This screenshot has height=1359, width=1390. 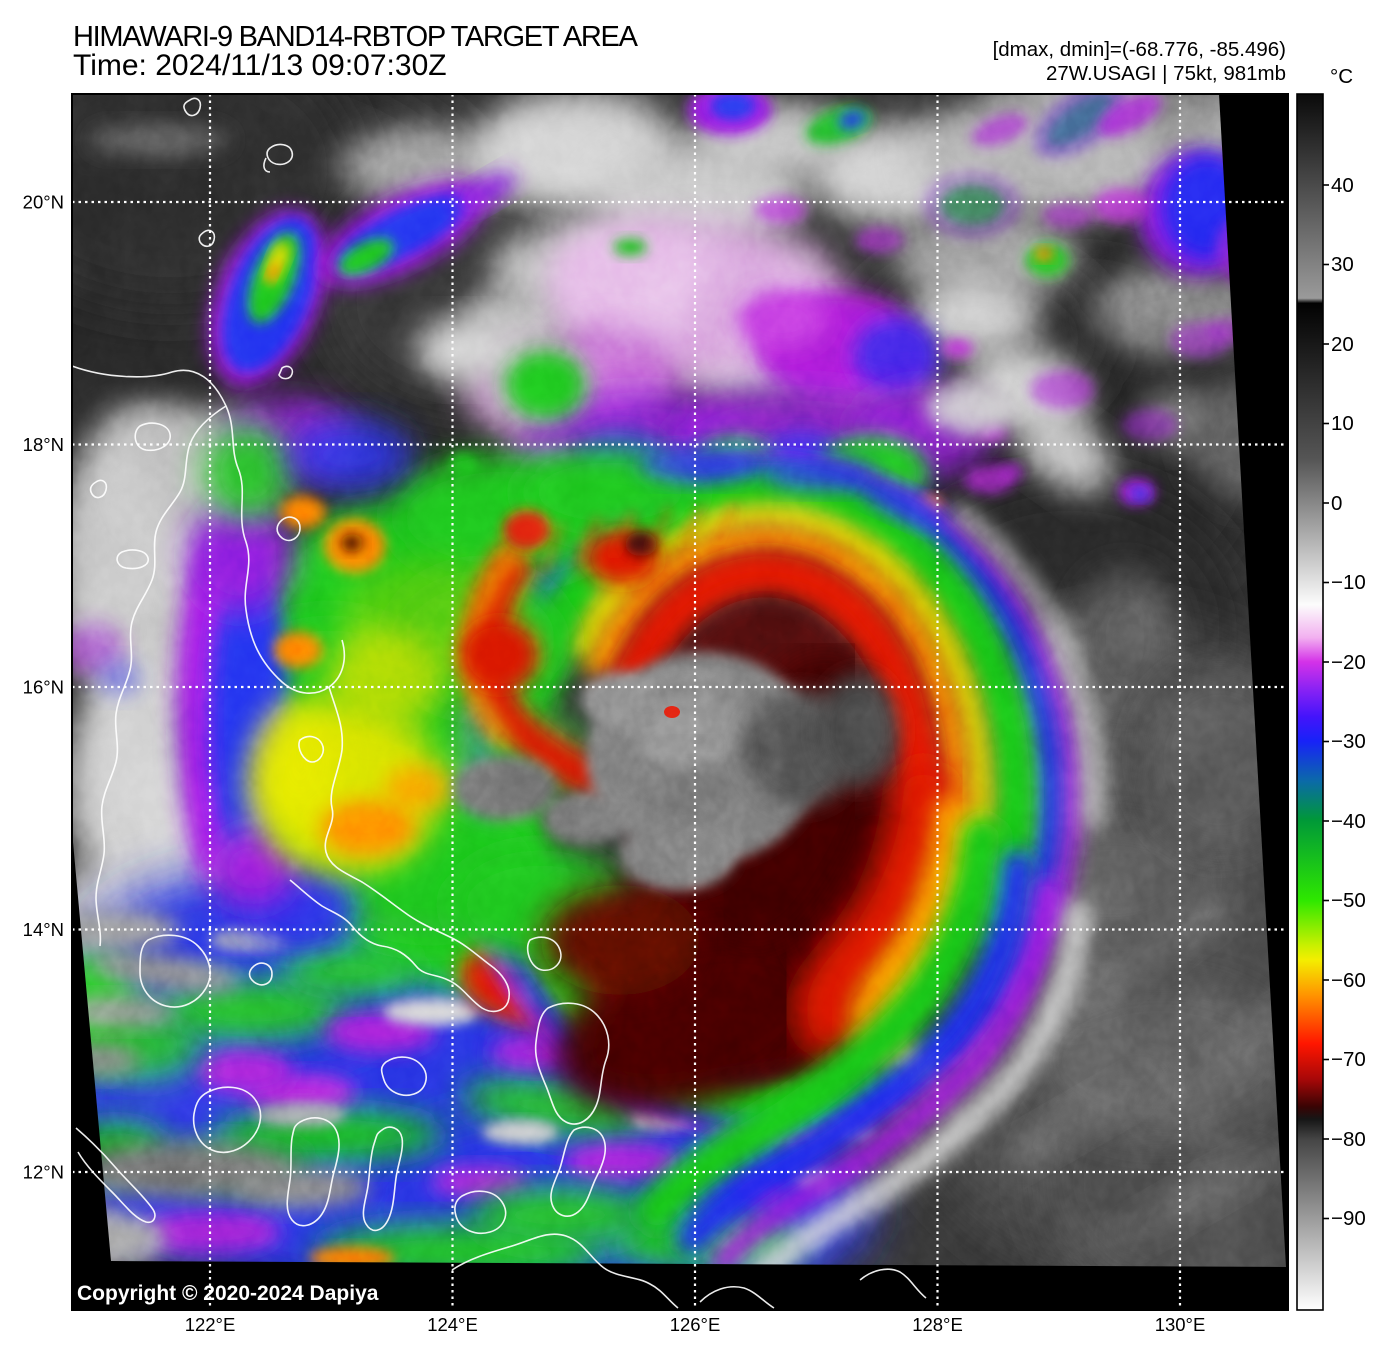 What do you see at coordinates (43, 1172) in the screenshot?
I see `svg-text: 12°N` at bounding box center [43, 1172].